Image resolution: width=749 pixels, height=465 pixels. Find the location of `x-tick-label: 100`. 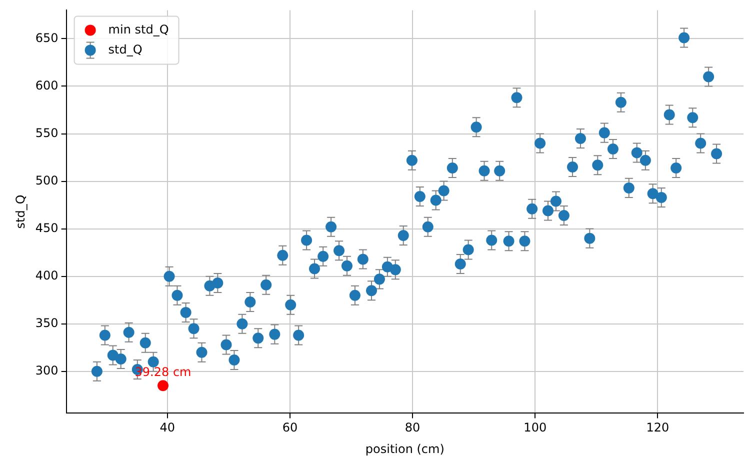

x-tick-label: 100 is located at coordinates (535, 427).